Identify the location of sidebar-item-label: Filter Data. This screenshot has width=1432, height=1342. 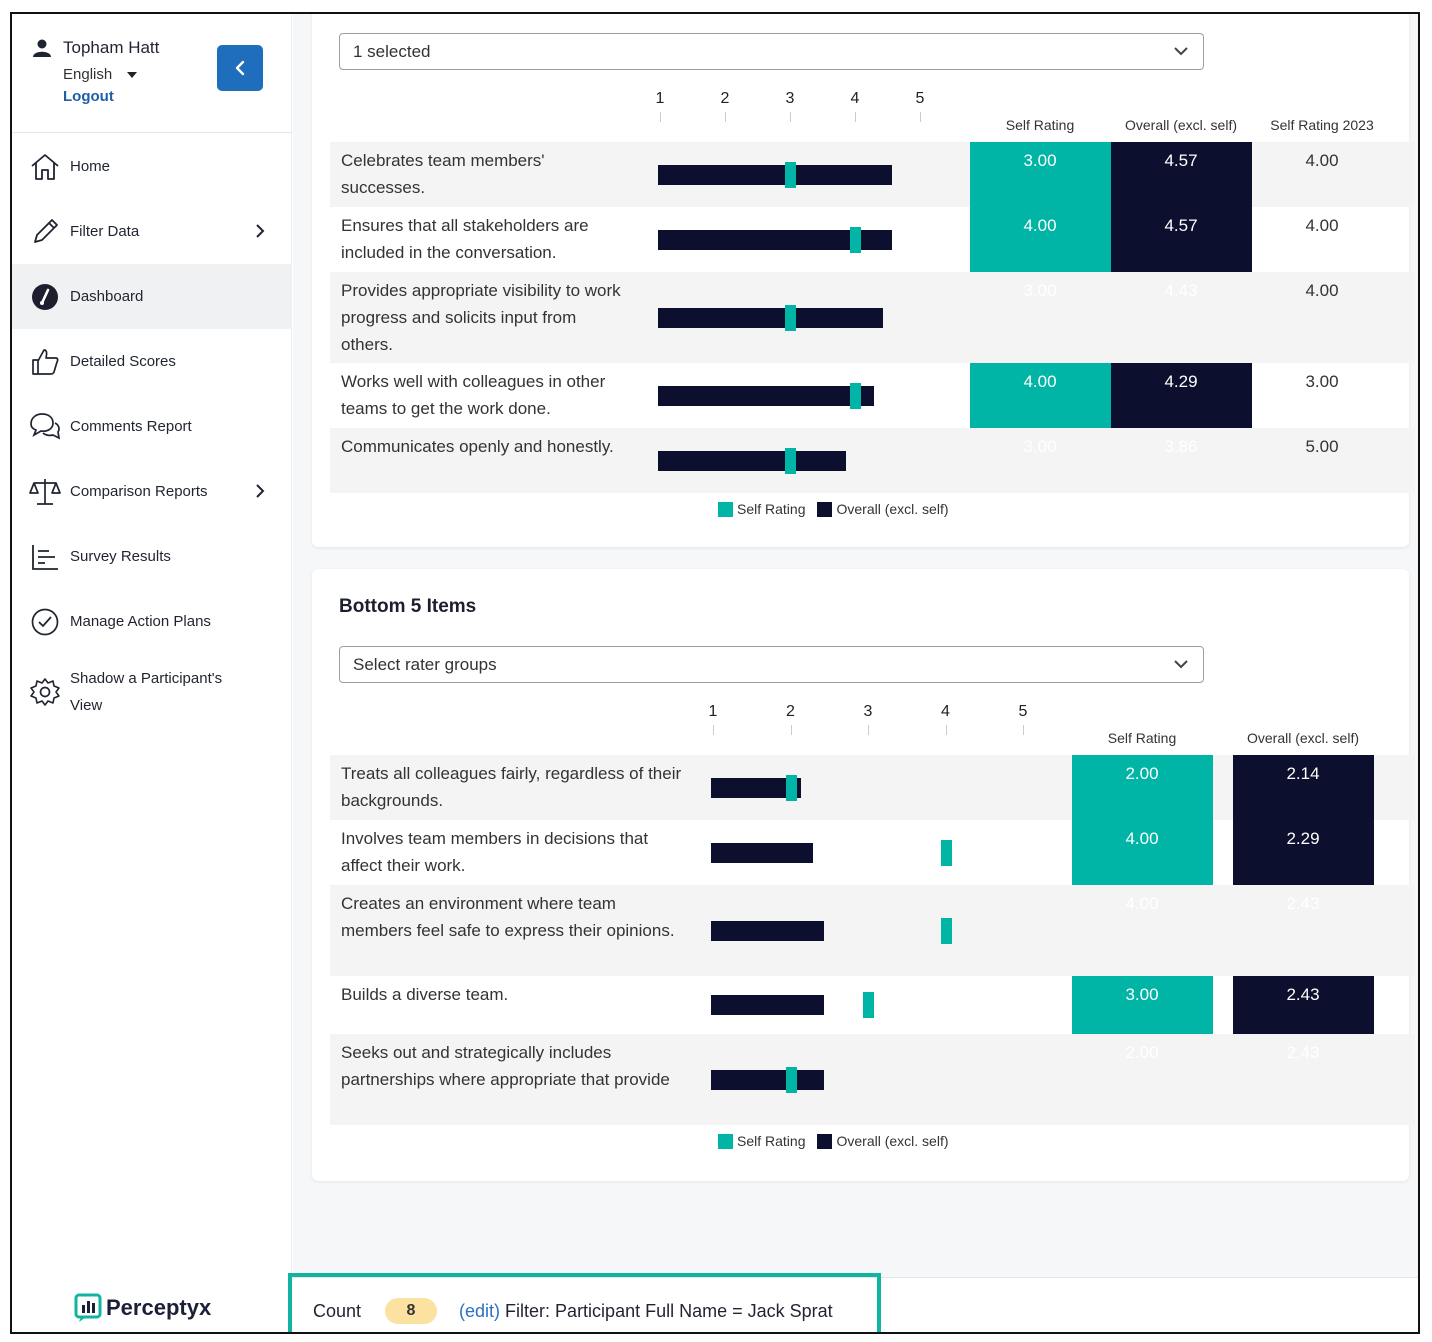
(105, 231).